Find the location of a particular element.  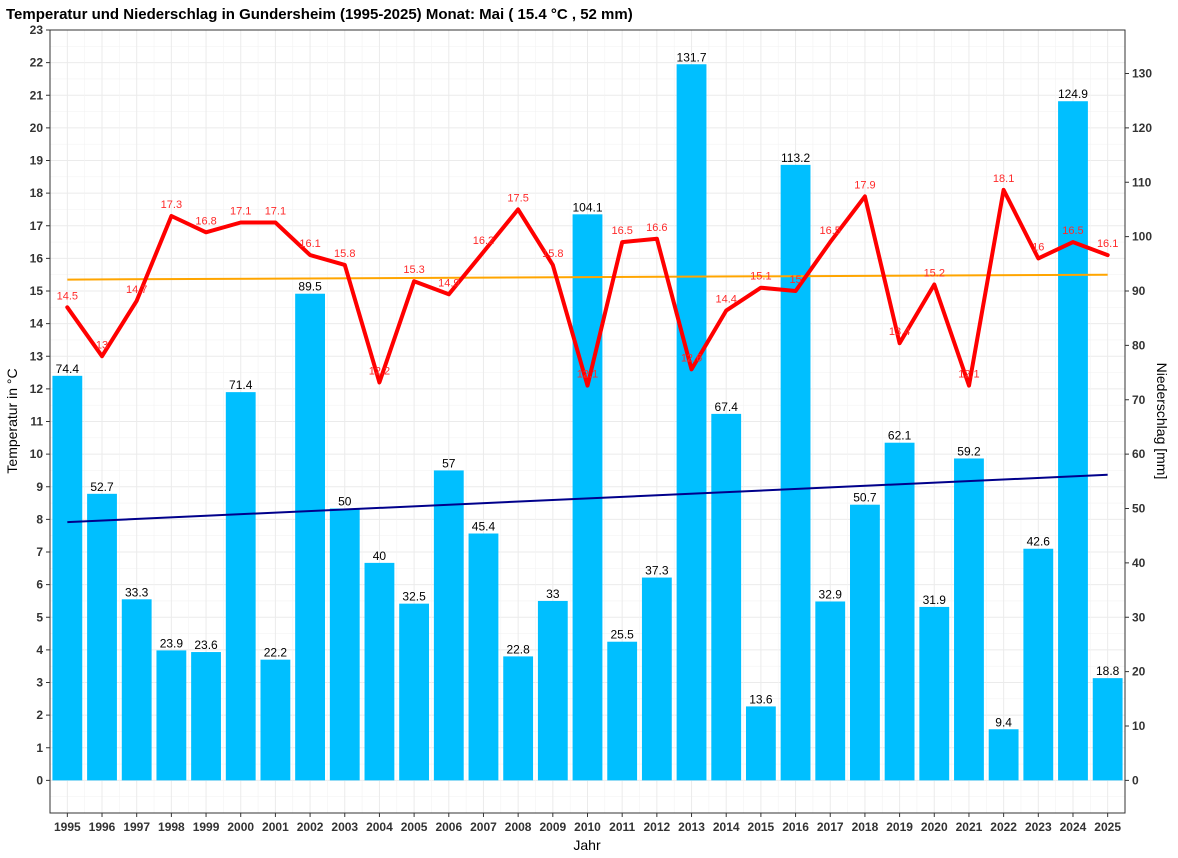

temperature-label: 17.9 is located at coordinates (864, 185).